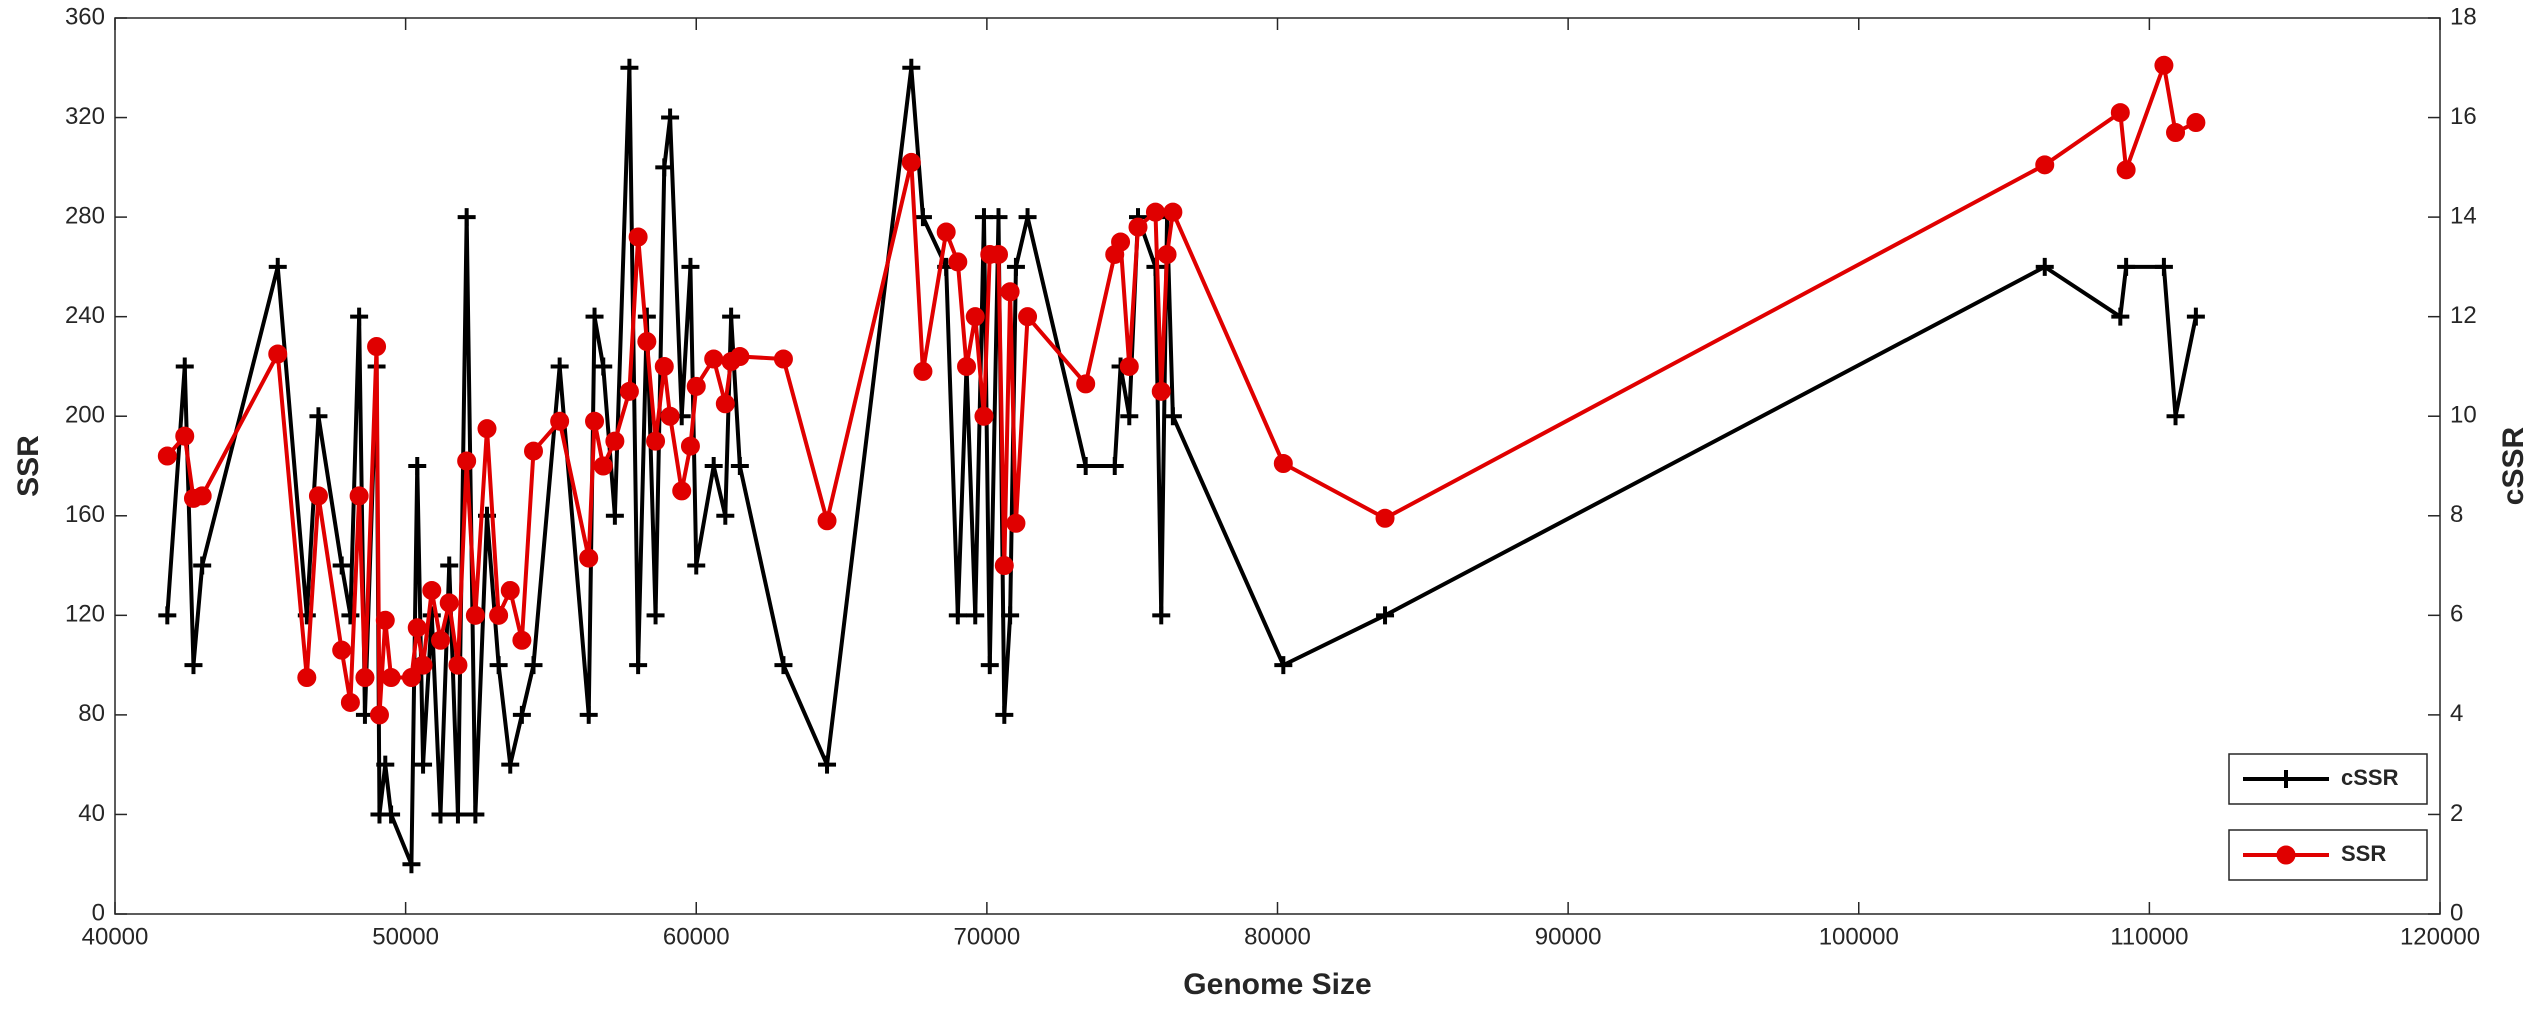 This screenshot has height=1020, width=2540. I want to click on y-tick-label: 360, so click(85, 16).